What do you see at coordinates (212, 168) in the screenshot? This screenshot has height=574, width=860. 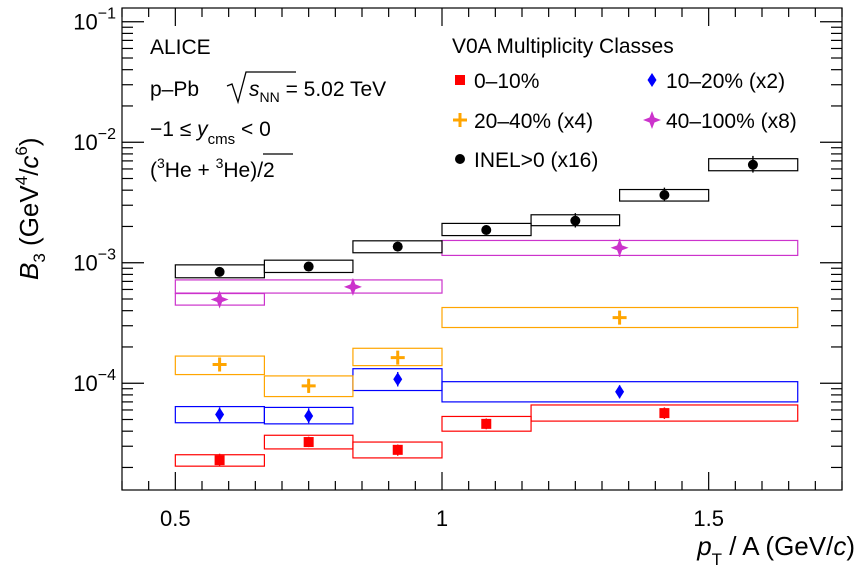 I see `particle-label: (3He + 3He)/2` at bounding box center [212, 168].